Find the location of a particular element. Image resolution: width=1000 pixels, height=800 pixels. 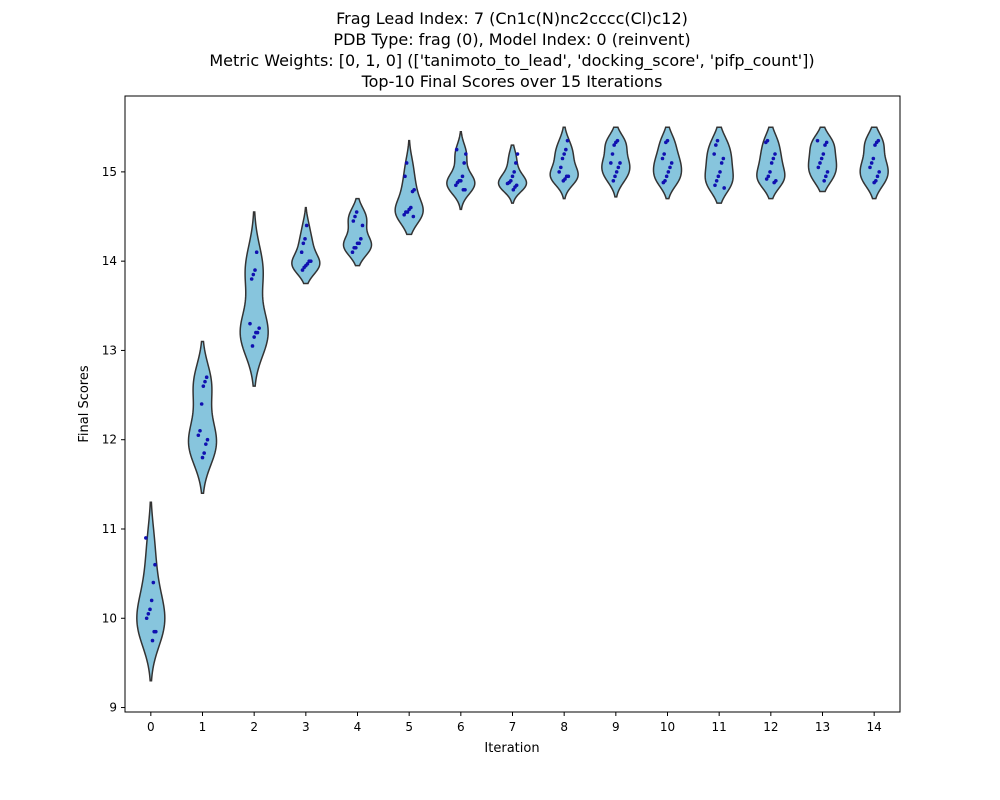

x-tick-label: 5 is located at coordinates (409, 727).